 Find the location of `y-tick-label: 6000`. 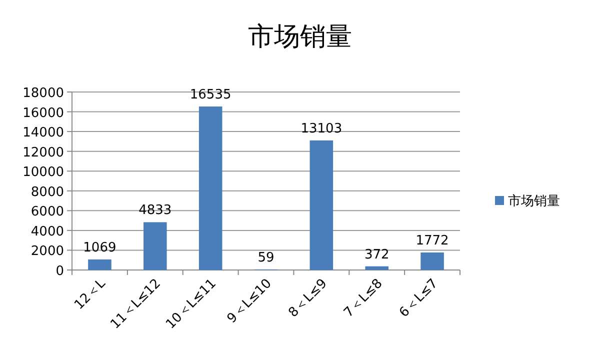

y-tick-label: 6000 is located at coordinates (47, 212).